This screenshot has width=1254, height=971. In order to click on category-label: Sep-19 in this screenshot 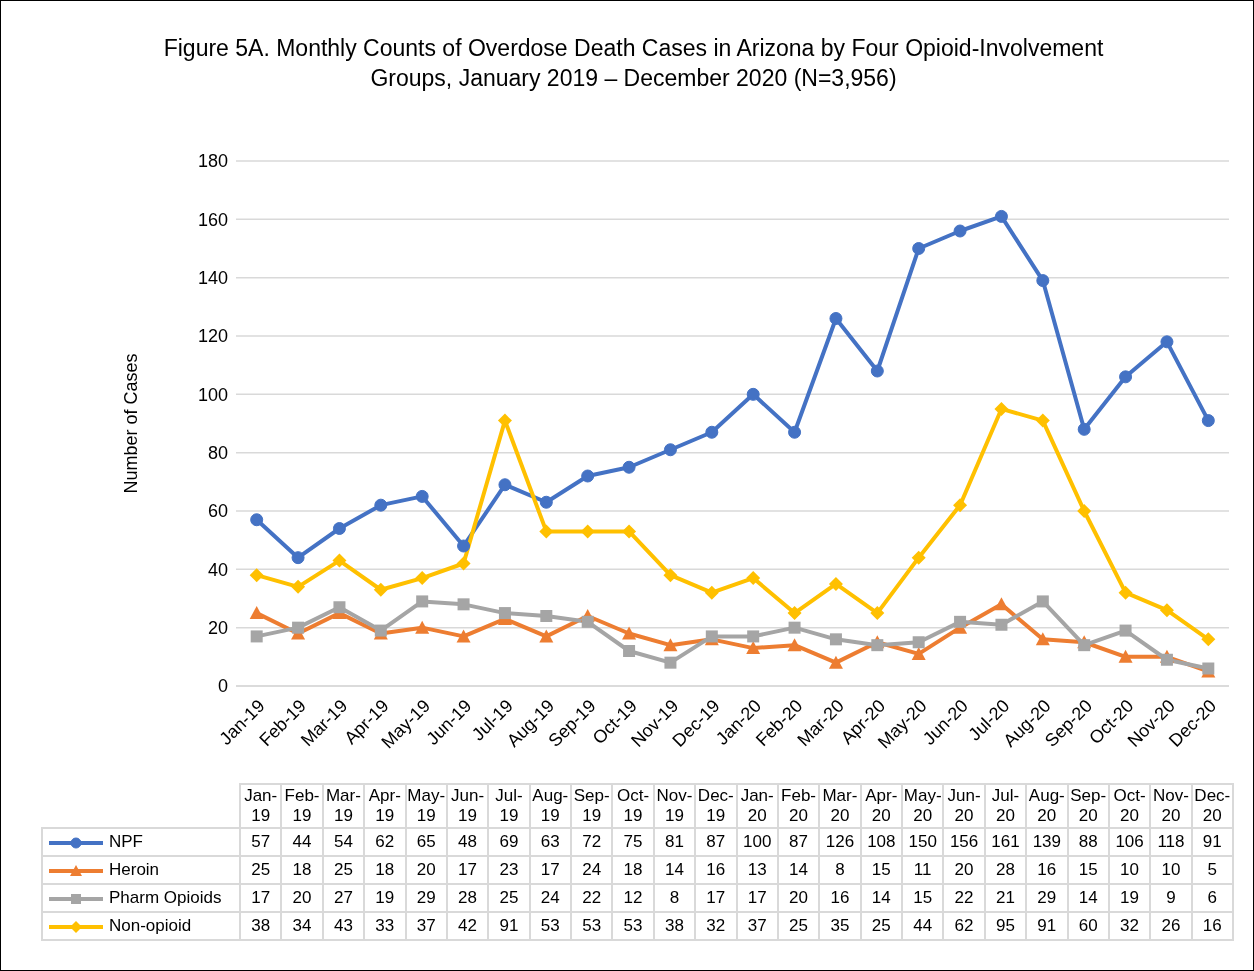, I will do `click(591, 805)`.